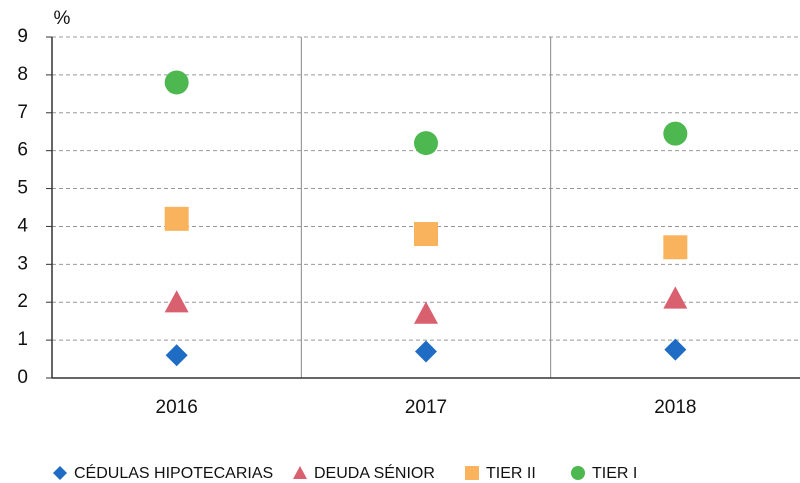 The height and width of the screenshot is (483, 800). What do you see at coordinates (22, 339) in the screenshot?
I see `y-tick-label: 1` at bounding box center [22, 339].